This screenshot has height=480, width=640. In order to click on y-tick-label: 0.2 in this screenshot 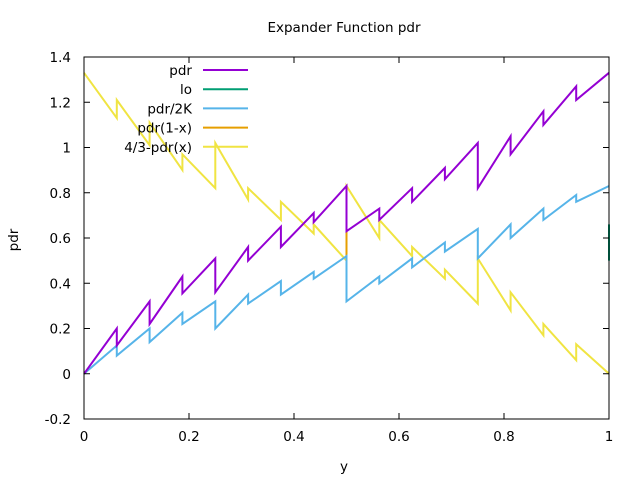, I will do `click(60, 330)`.